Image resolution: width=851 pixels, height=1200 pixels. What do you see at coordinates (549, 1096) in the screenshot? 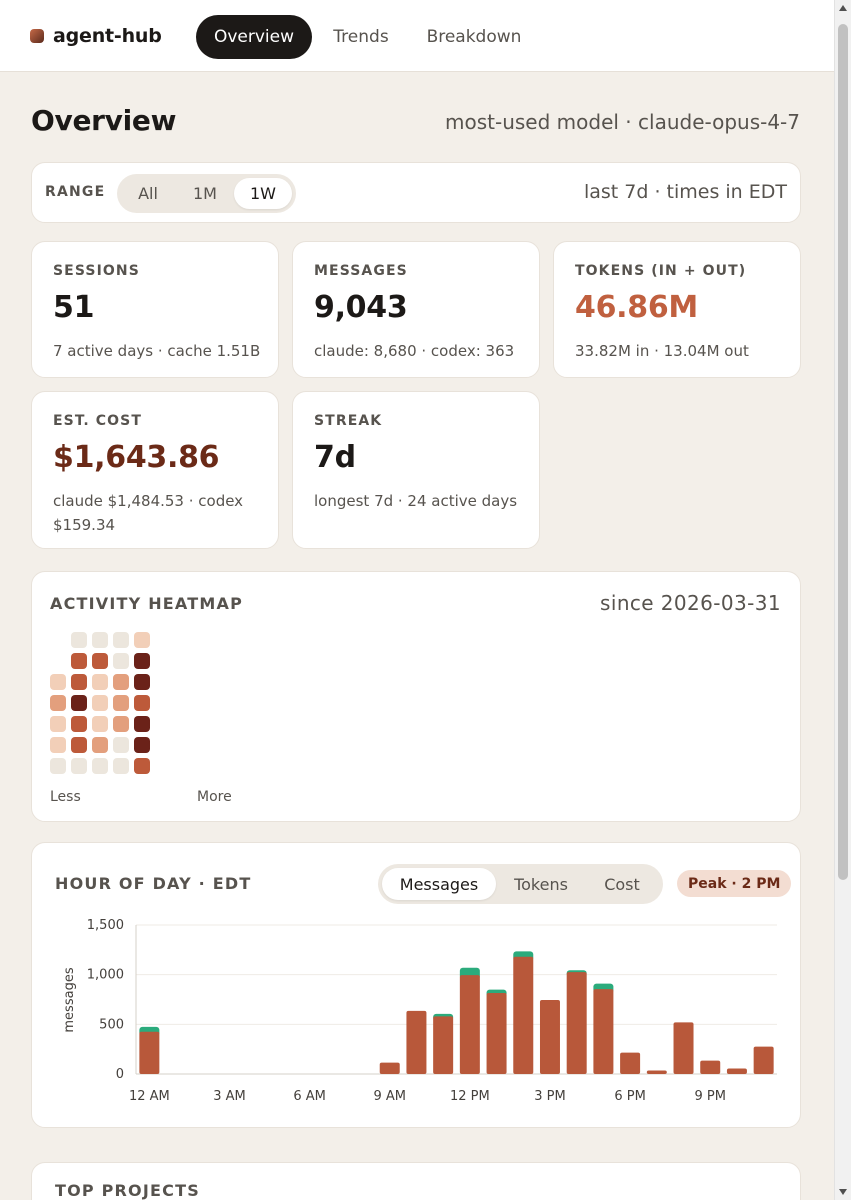
I see `x-tick-label: 3 PM` at bounding box center [549, 1096].